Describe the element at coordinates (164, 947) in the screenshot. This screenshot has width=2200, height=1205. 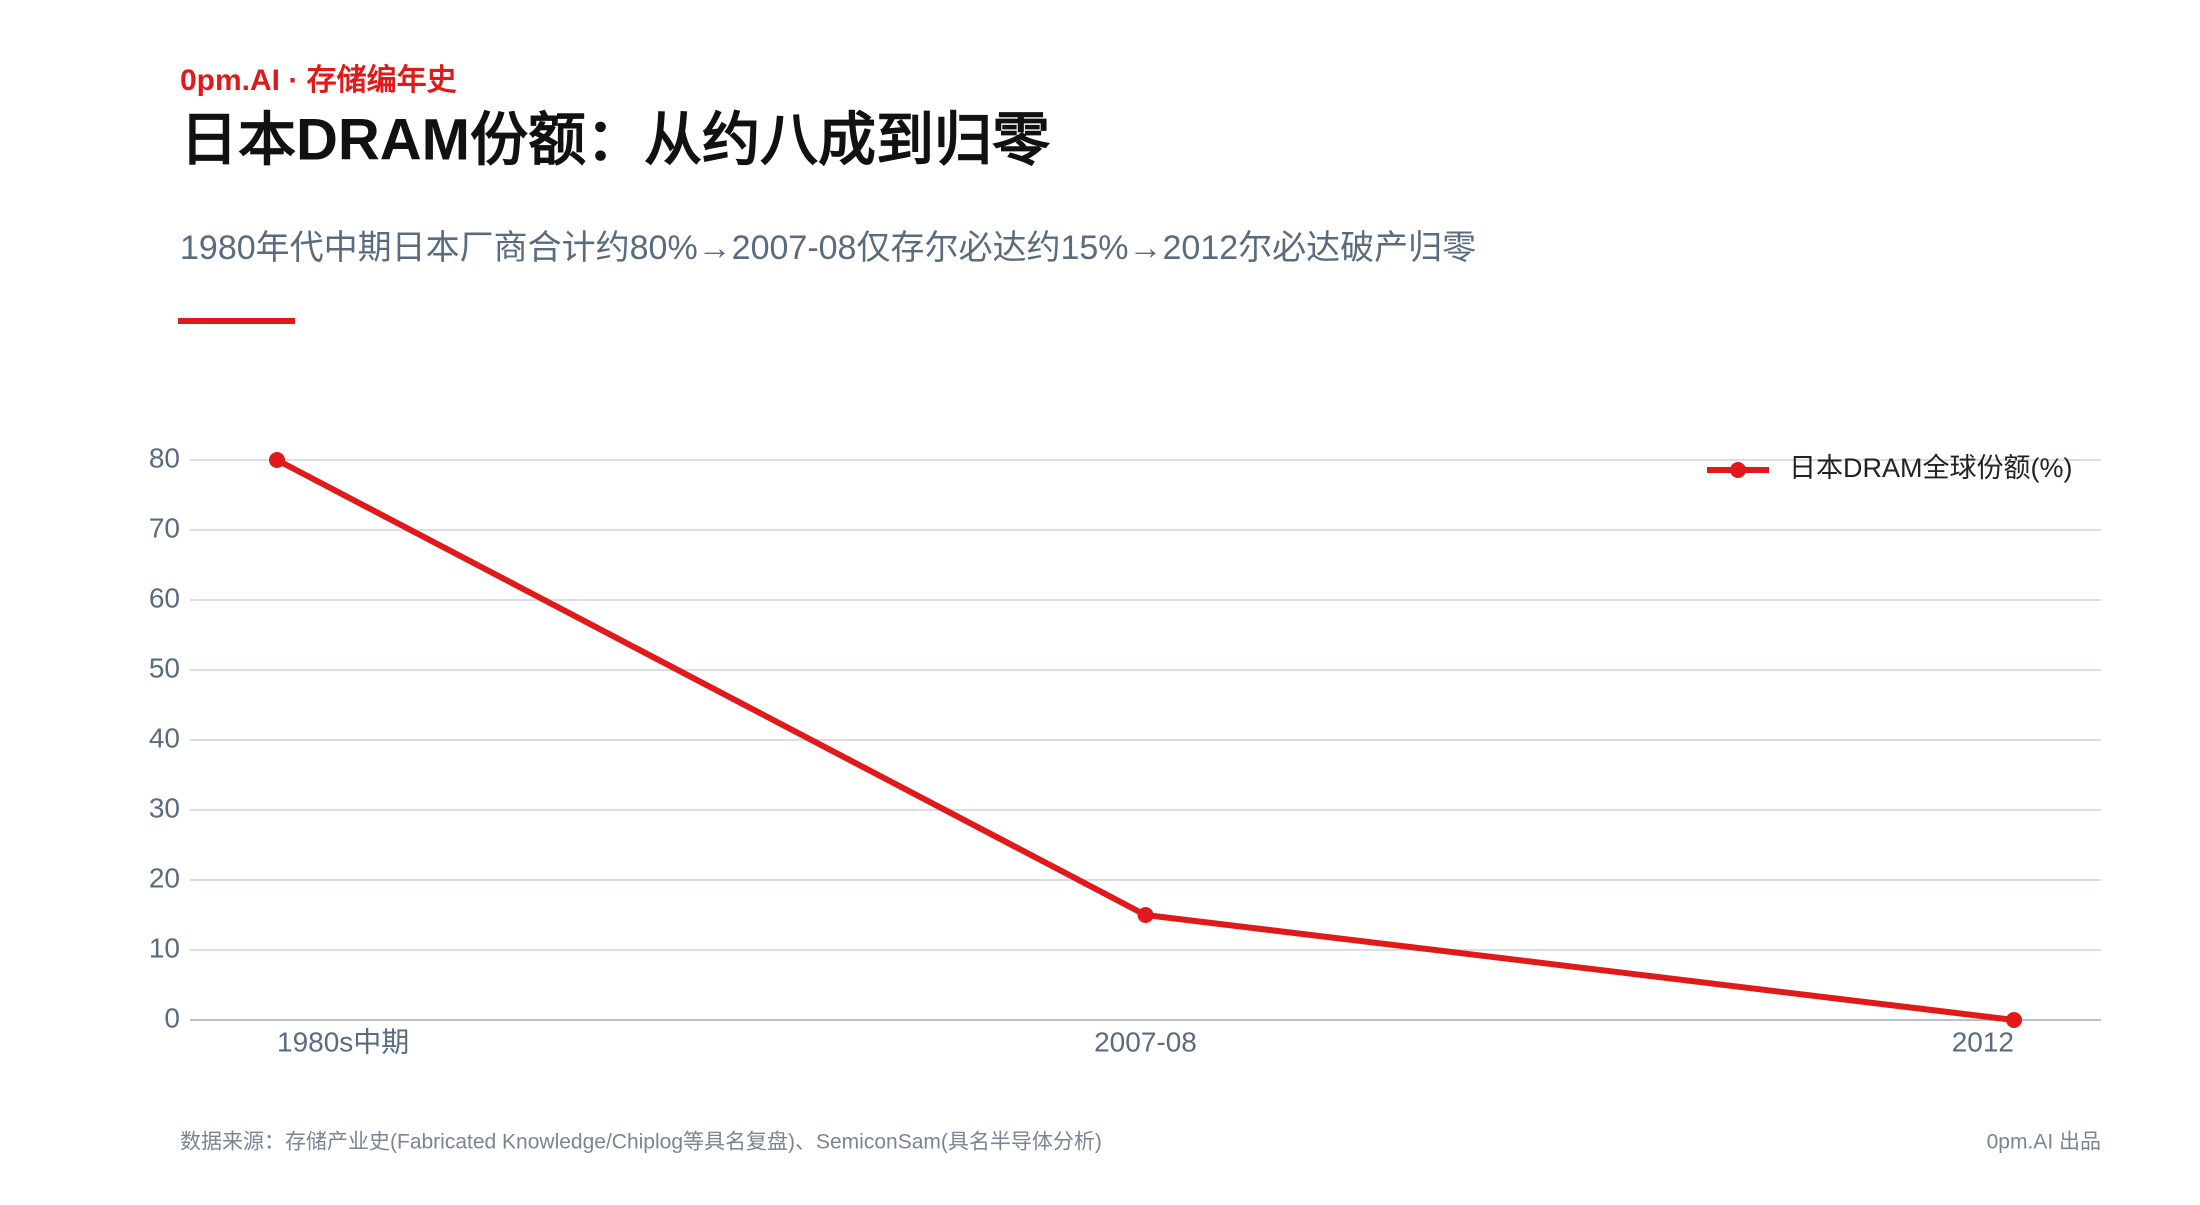
I see `y-tick-label: 10` at that location.